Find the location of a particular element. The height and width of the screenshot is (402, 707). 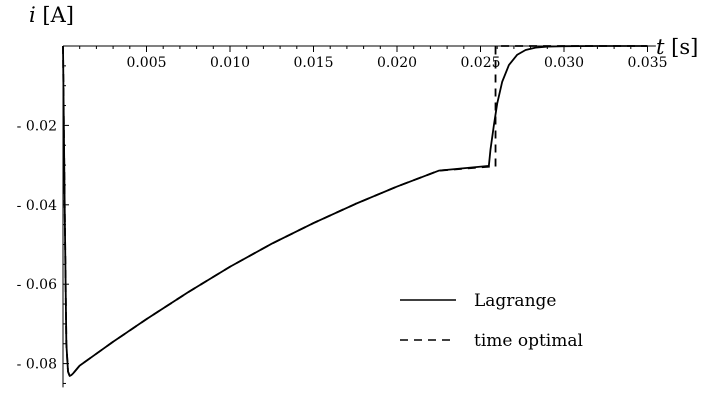

legend-label-lagrange: Lagrange is located at coordinates (515, 301).